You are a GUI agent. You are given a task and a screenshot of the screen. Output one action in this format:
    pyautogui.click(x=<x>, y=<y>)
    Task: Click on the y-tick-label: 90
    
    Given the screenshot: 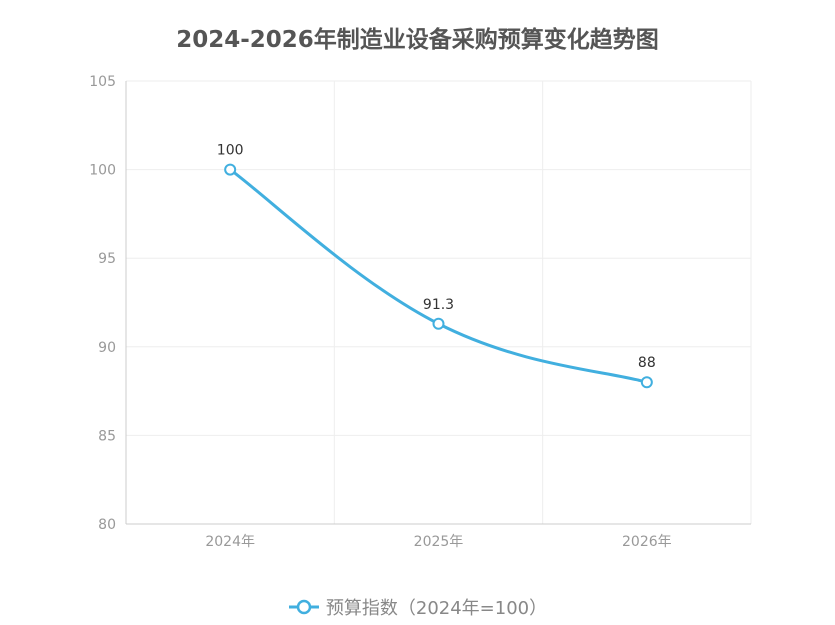 What is the action you would take?
    pyautogui.click(x=107, y=348)
    